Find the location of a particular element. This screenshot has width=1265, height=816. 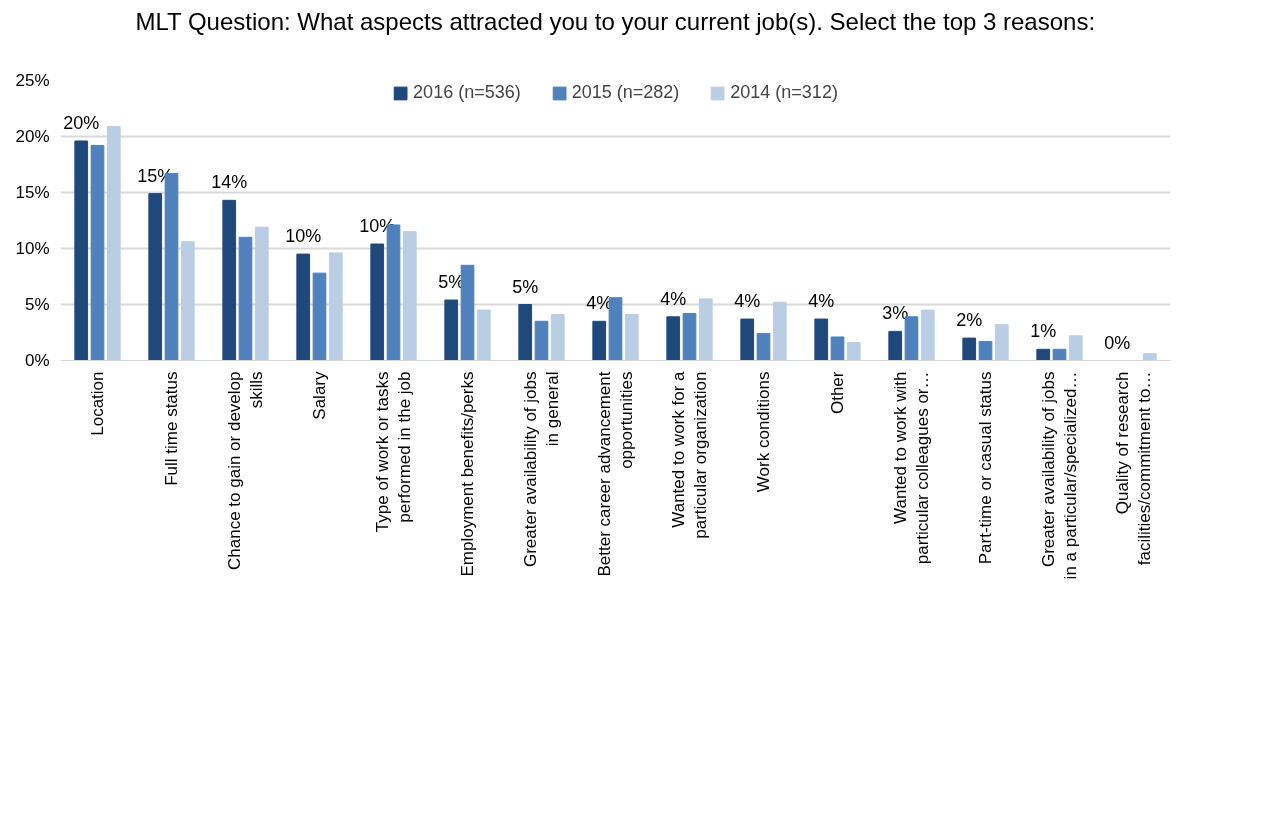

x-tick-label: Location is located at coordinates (97, 403).